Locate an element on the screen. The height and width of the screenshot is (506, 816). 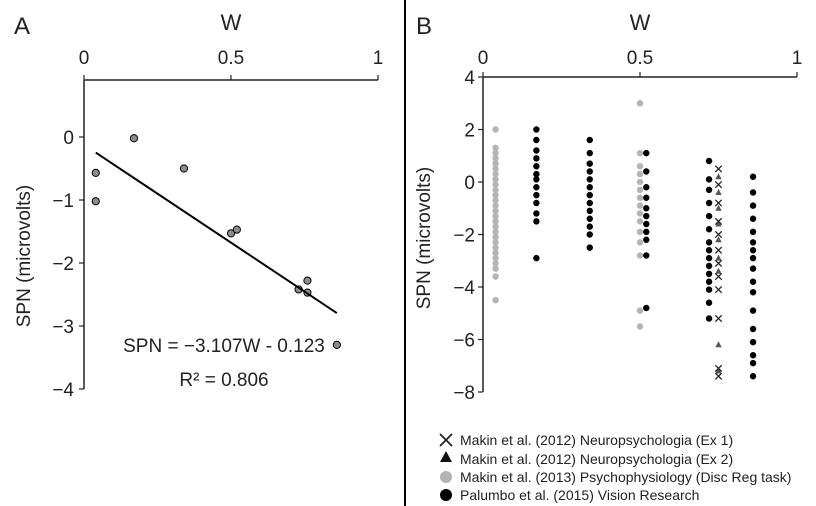
panel-a-label: A is located at coordinates (22, 26).